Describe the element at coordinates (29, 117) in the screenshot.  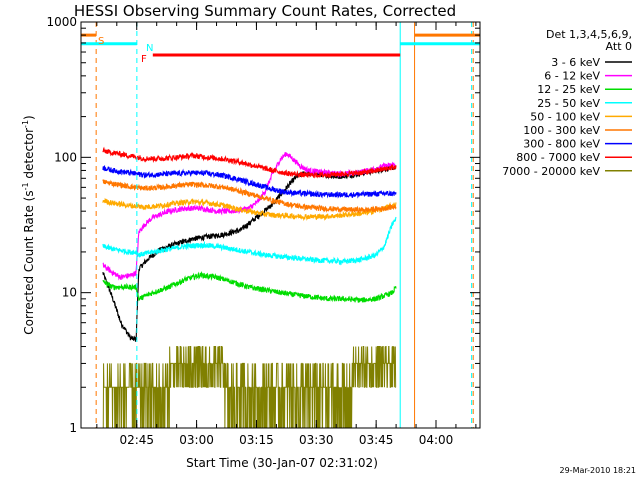
I see `ylabel-part-3: )` at that location.